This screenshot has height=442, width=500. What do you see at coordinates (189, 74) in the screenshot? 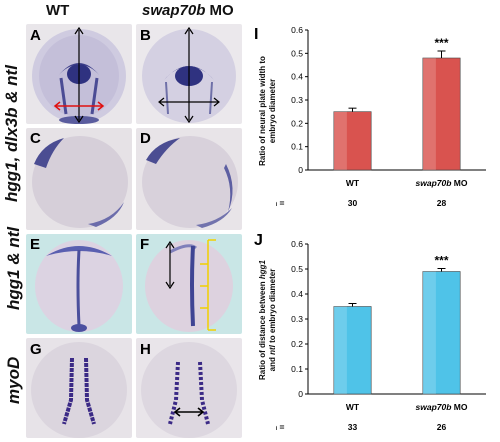
I see `panel-b-image` at bounding box center [189, 74].